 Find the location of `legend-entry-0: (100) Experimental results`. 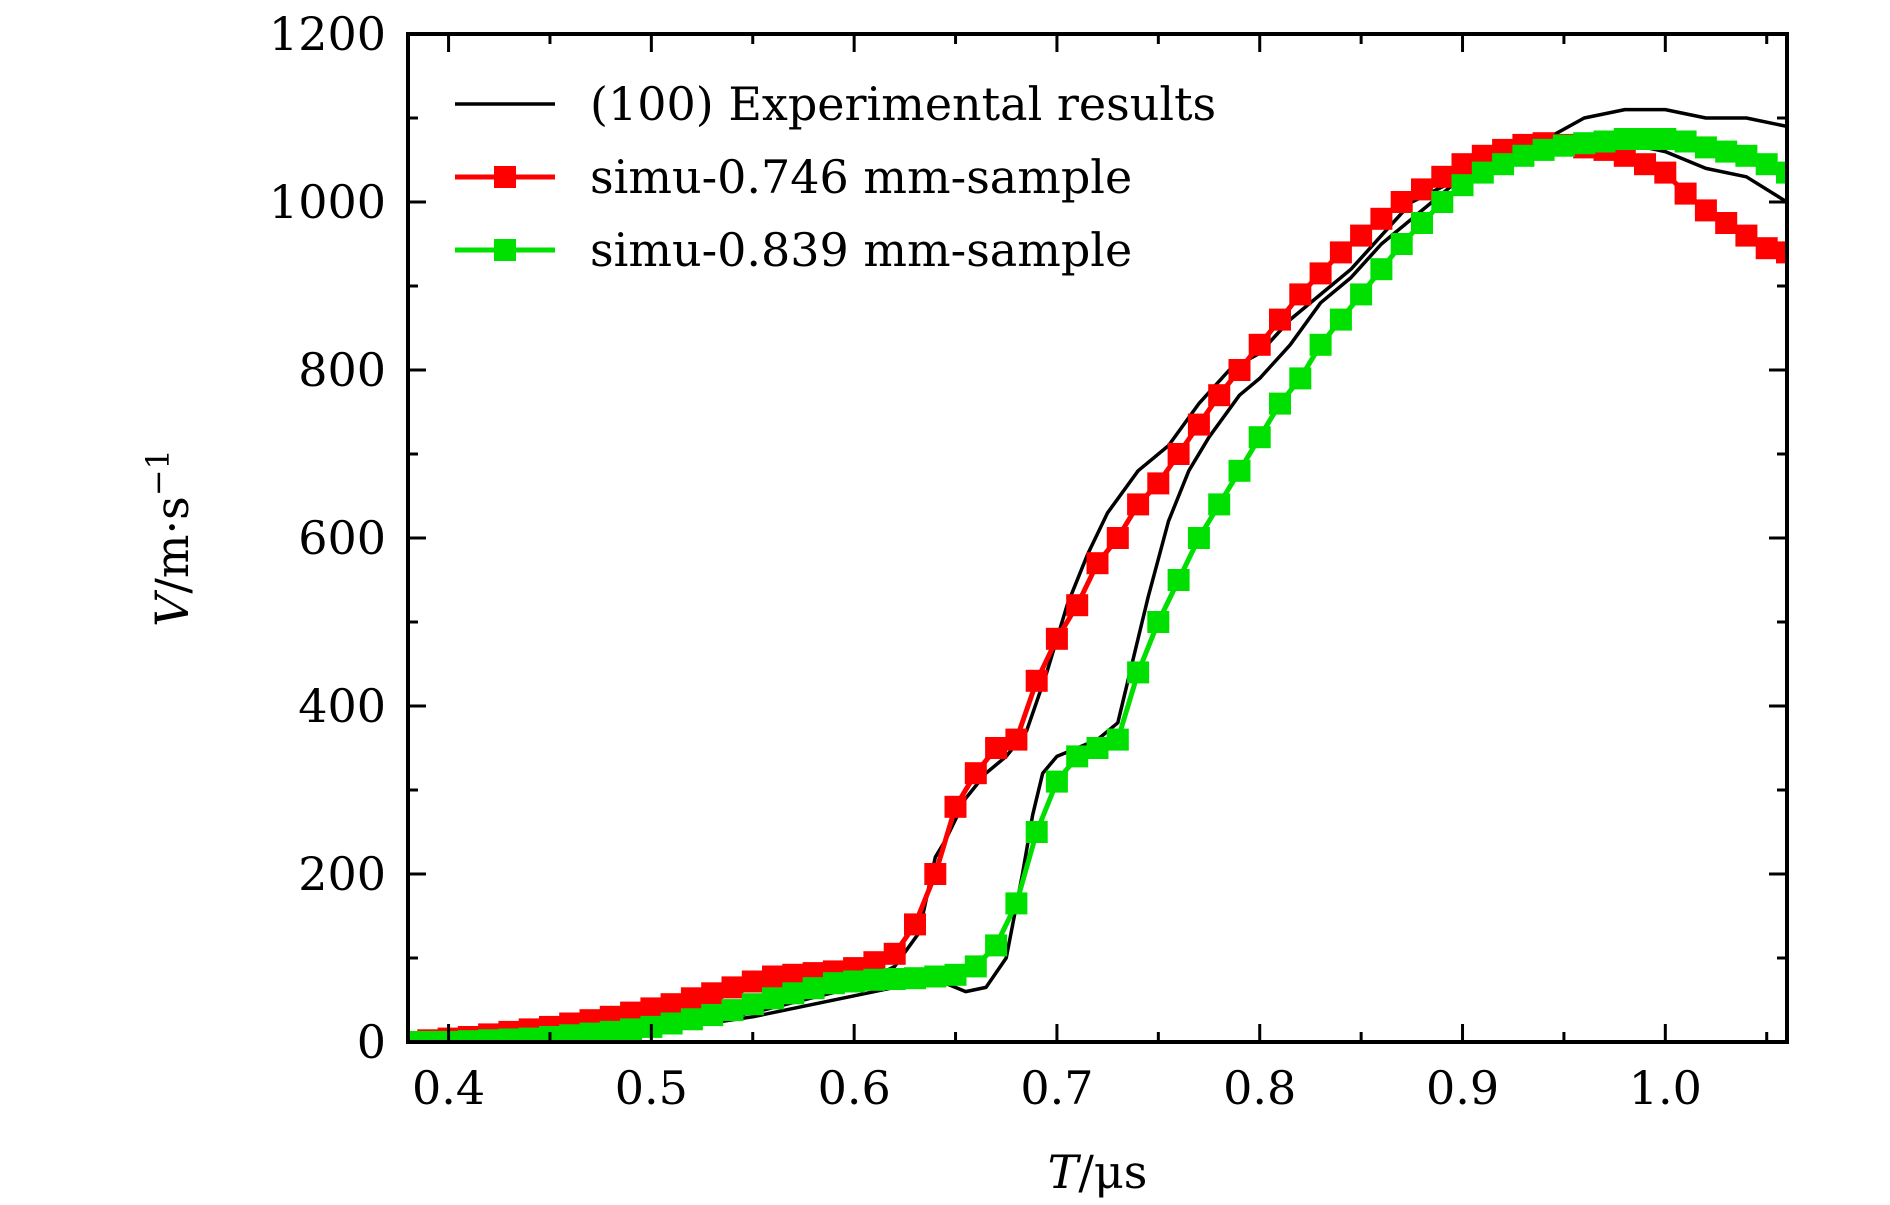

legend-entry-0: (100) Experimental results is located at coordinates (835, 104).